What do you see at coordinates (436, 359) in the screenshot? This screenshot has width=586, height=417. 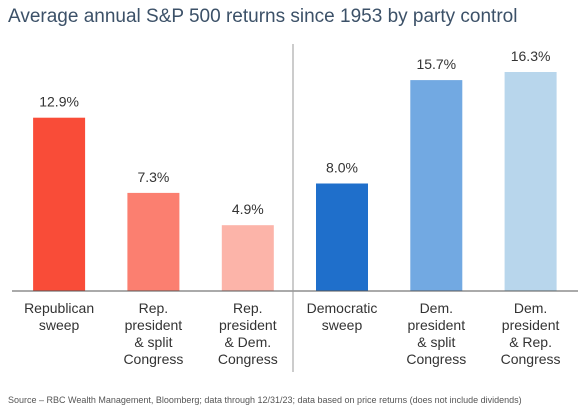 I see `category-label-4-line-3: Congress` at bounding box center [436, 359].